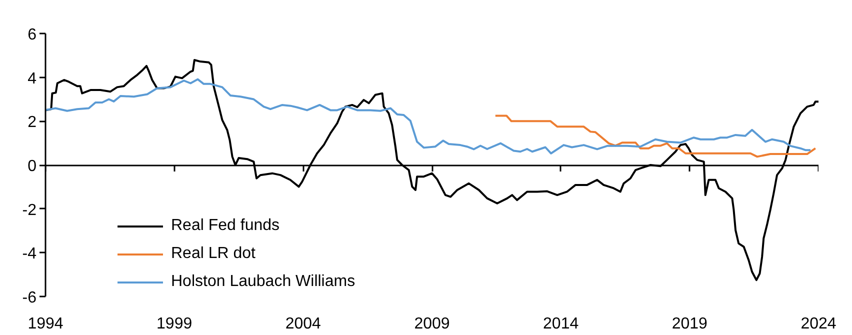 This screenshot has height=335, width=852. What do you see at coordinates (174, 324) in the screenshot?
I see `x-tick-label: 1999` at bounding box center [174, 324].